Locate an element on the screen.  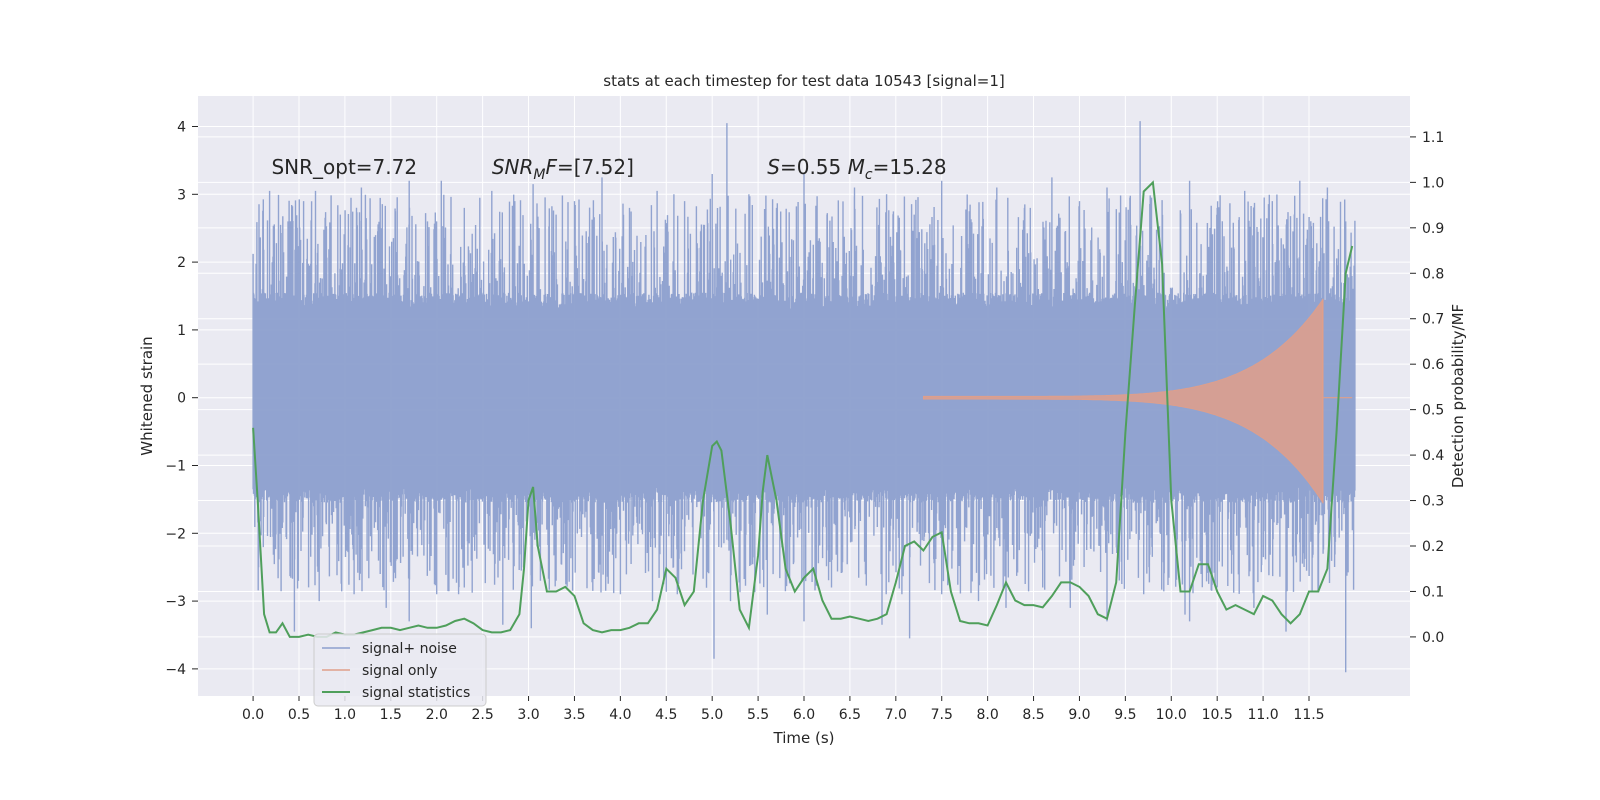
y-tick-label: 0 is located at coordinates (181, 399).